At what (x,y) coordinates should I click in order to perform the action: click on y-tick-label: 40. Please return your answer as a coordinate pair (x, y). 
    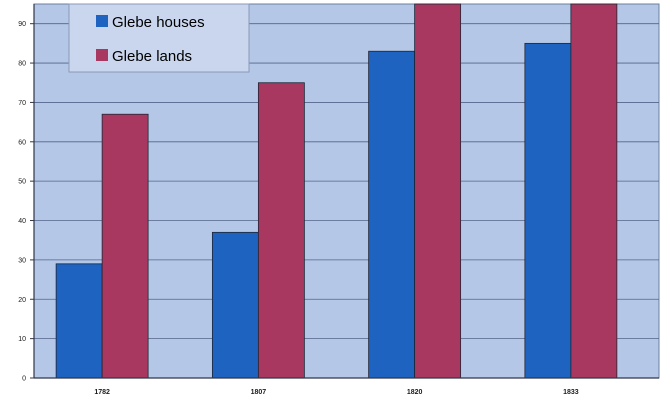
    Looking at the image, I should click on (22, 221).